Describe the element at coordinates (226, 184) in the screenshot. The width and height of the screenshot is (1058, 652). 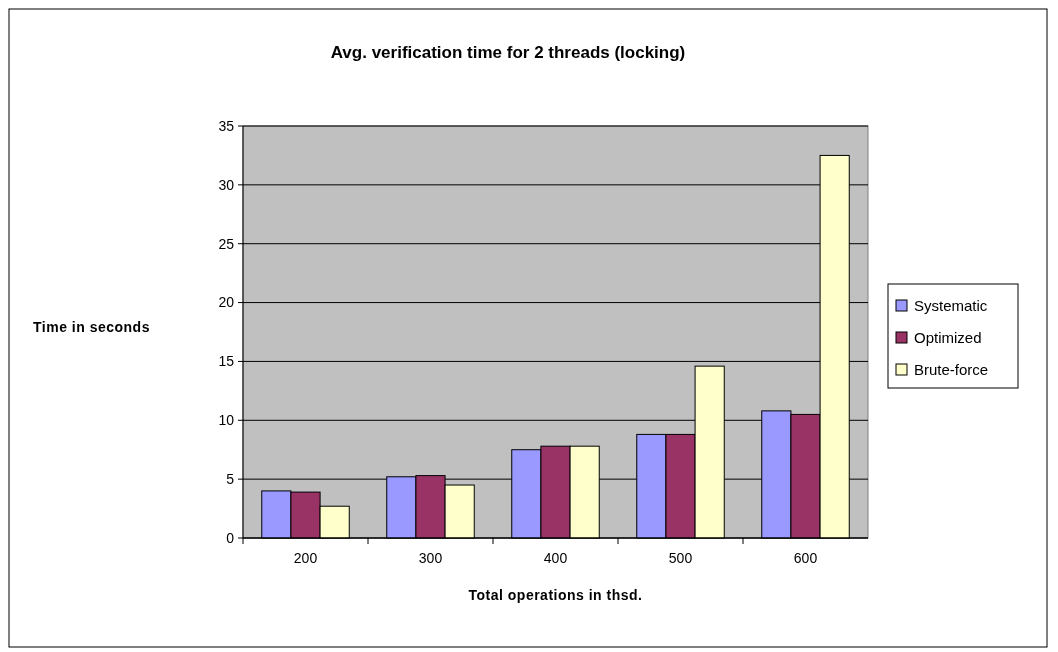
I see `y-tick-label: 30` at that location.